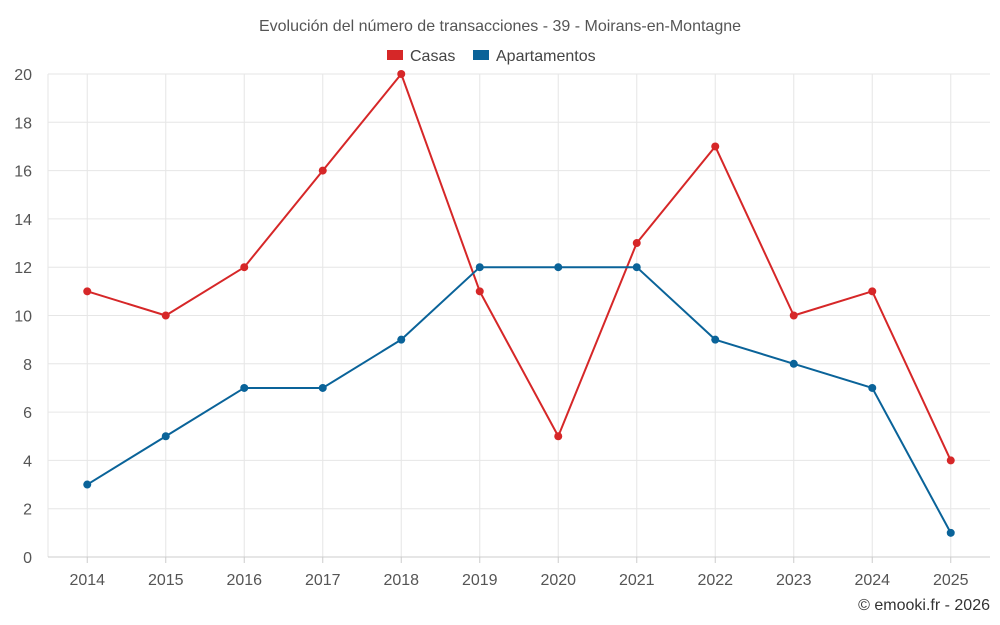 The width and height of the screenshot is (1000, 625). What do you see at coordinates (244, 580) in the screenshot?
I see `x-tick-label: 2016` at bounding box center [244, 580].